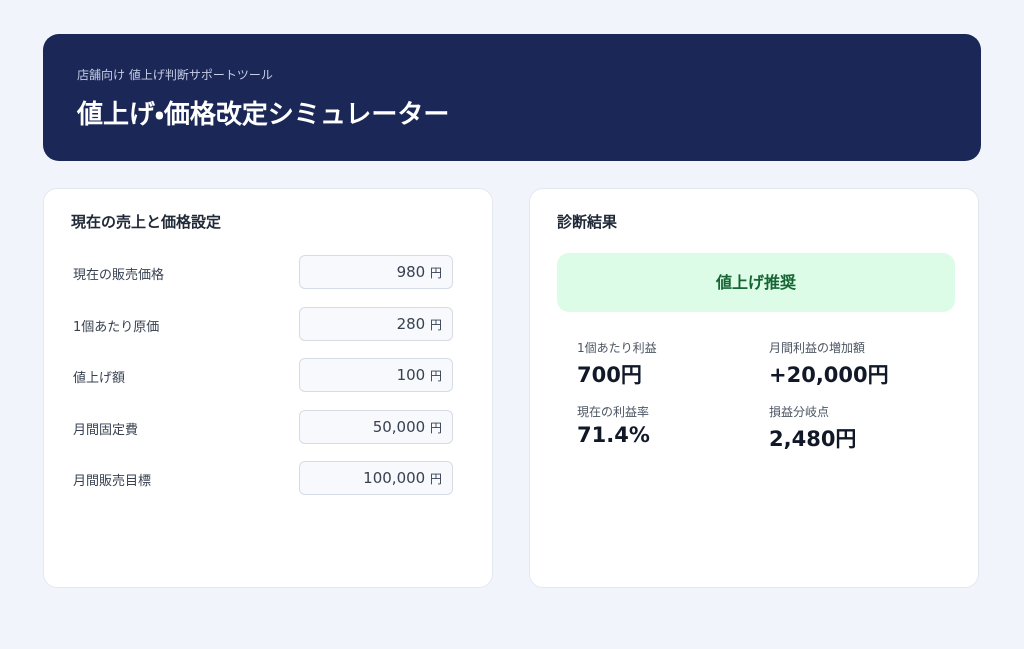 Image resolution: width=1024 pixels, height=649 pixels. Describe the element at coordinates (263, 115) in the screenshot. I see `header-title: 値上げ・価格改定シミュレーター` at that location.